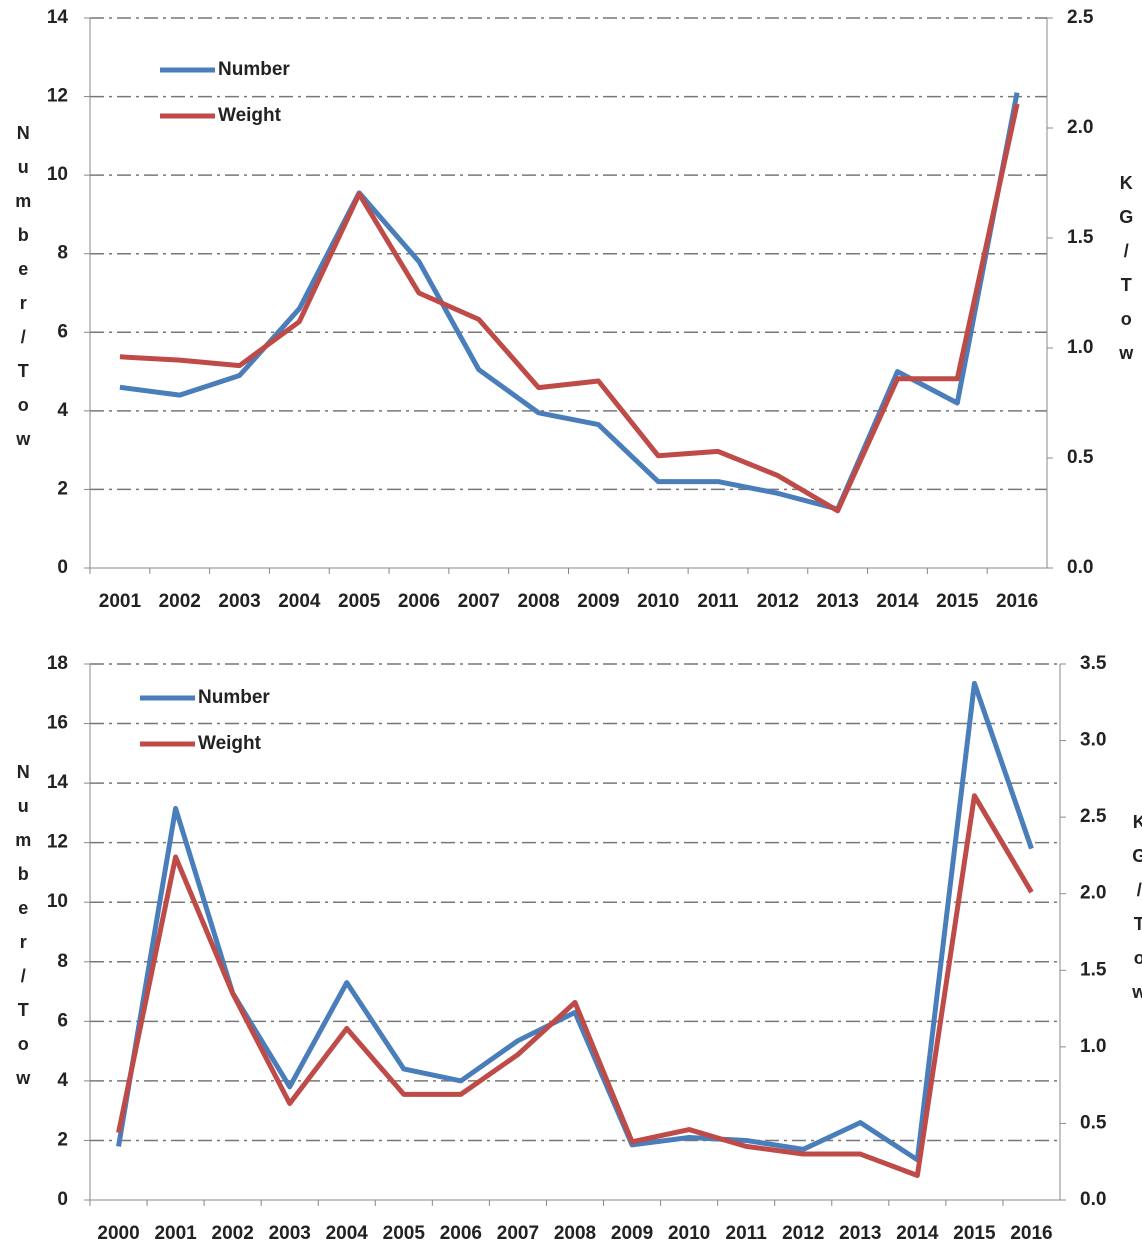 The height and width of the screenshot is (1247, 1142). I want to click on y2-tick-label: 3.0, so click(1093, 740).